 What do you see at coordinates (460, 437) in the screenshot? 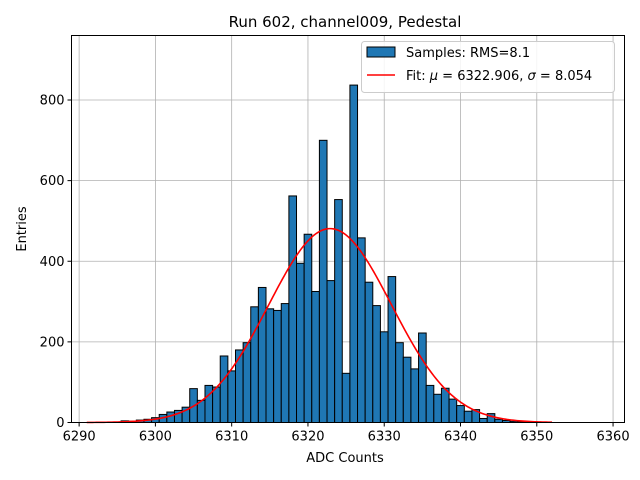
I see `x-tick-label: 6340` at bounding box center [460, 437].